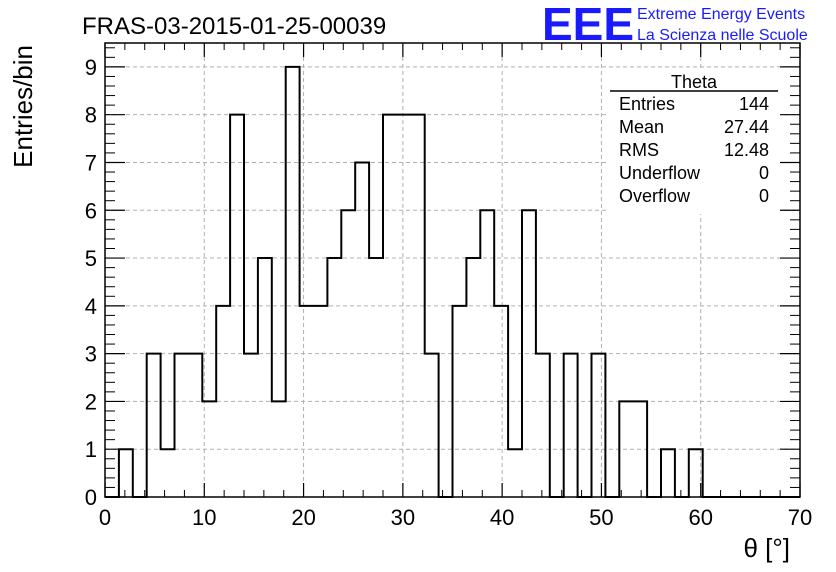 This screenshot has height=572, width=836. Describe the element at coordinates (105, 517) in the screenshot. I see `x-tick-label: 0` at that location.